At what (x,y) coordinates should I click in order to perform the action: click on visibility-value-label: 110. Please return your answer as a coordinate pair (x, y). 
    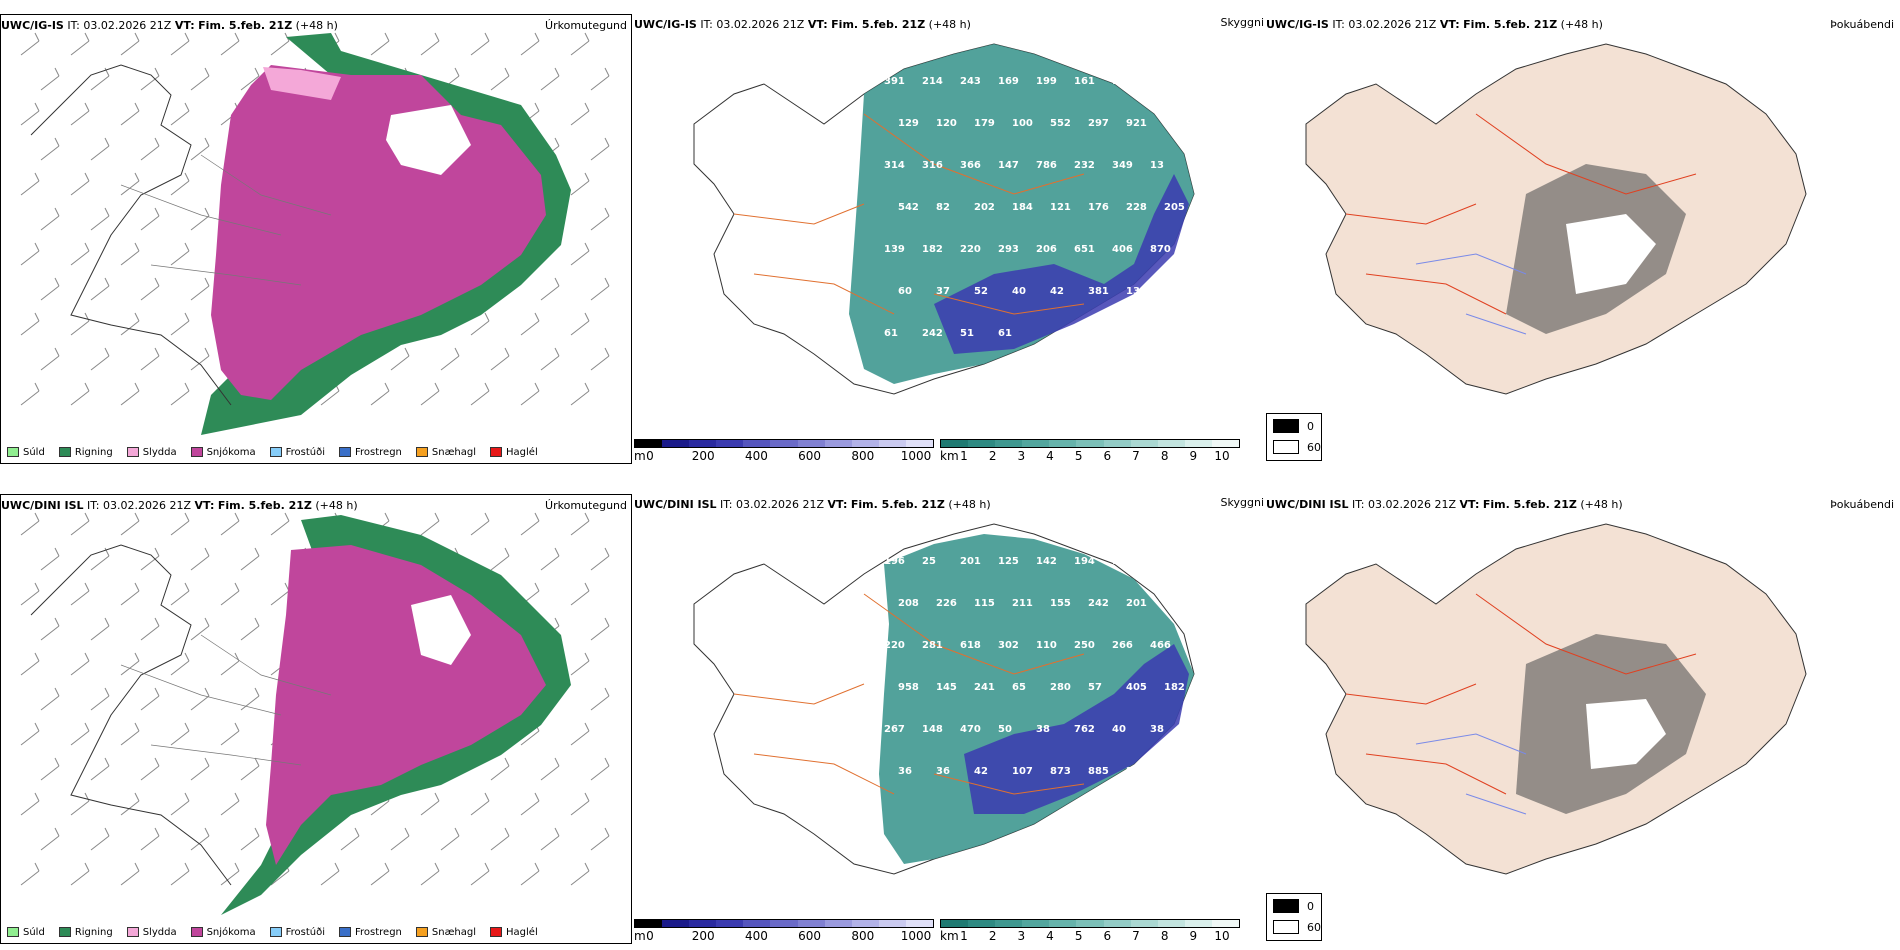
    Looking at the image, I should click on (1046, 645).